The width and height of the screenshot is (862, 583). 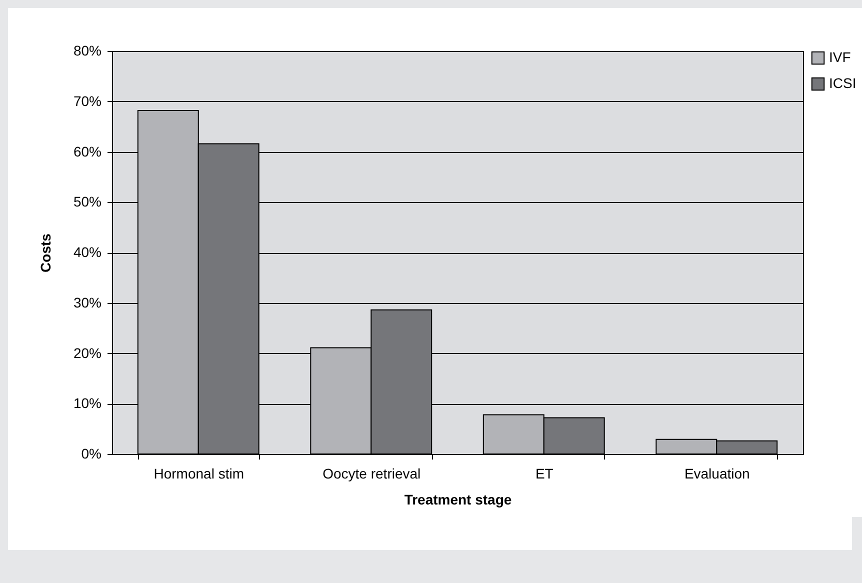 I want to click on legend-label: ICSI, so click(x=842, y=83).